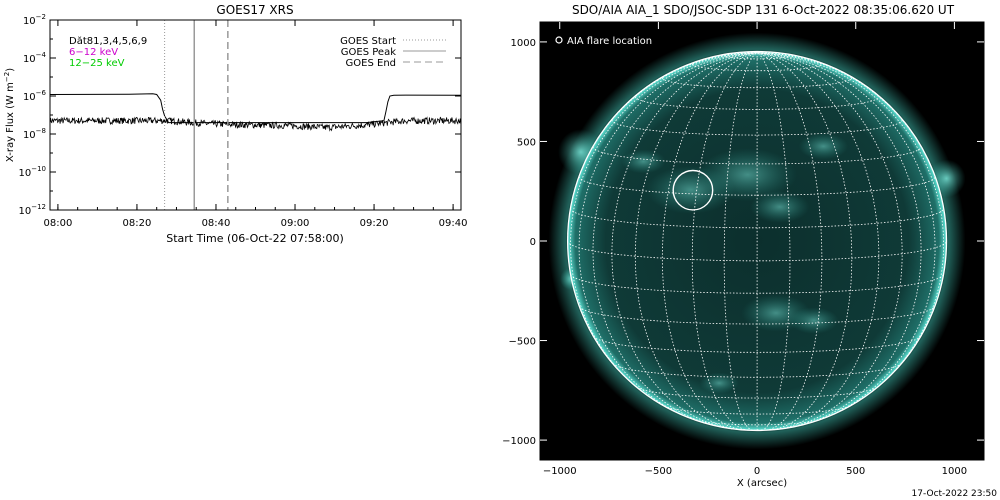 This screenshot has width=1000, height=500. Describe the element at coordinates (32, 210) in the screenshot. I see `goes-y-tick-label: 10⁻¹²` at that location.